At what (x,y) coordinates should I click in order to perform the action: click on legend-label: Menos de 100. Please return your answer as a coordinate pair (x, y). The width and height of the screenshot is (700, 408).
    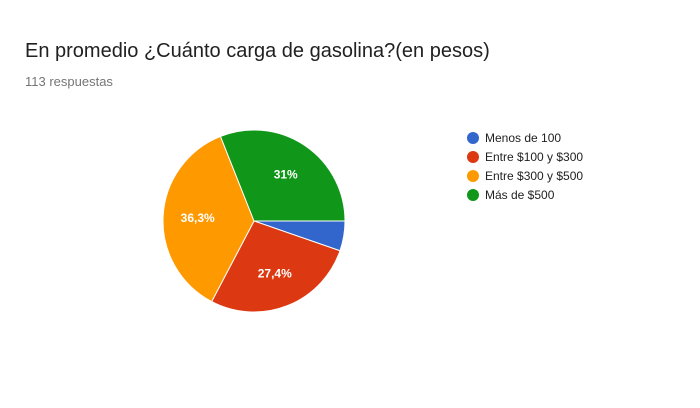
    Looking at the image, I should click on (523, 137).